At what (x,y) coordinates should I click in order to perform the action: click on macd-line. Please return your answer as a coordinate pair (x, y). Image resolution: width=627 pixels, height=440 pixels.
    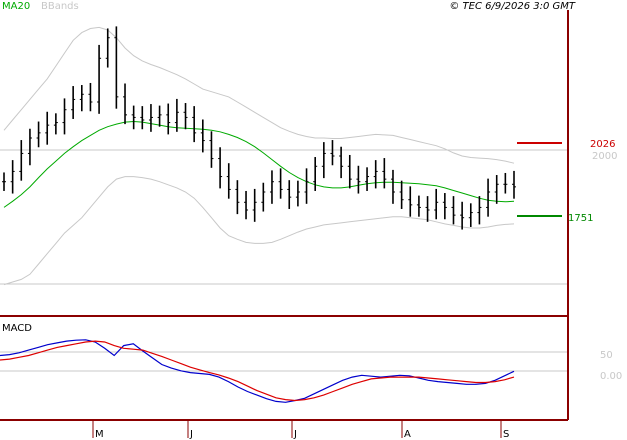
    Looking at the image, I should click on (257, 371).